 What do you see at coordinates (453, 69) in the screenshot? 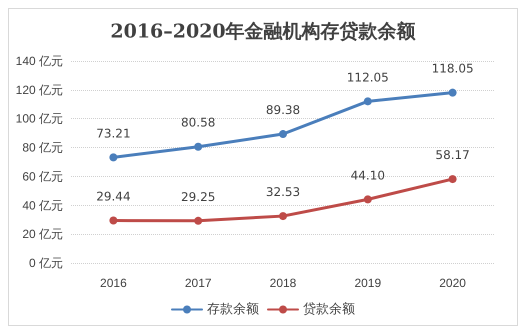
I see `data-label: 118.05` at bounding box center [453, 69].